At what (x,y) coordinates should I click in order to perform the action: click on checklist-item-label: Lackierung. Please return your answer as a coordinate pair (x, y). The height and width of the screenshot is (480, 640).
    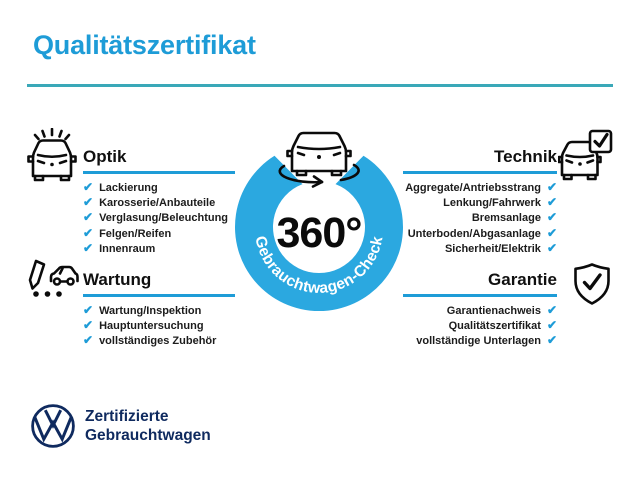
    Looking at the image, I should click on (128, 187).